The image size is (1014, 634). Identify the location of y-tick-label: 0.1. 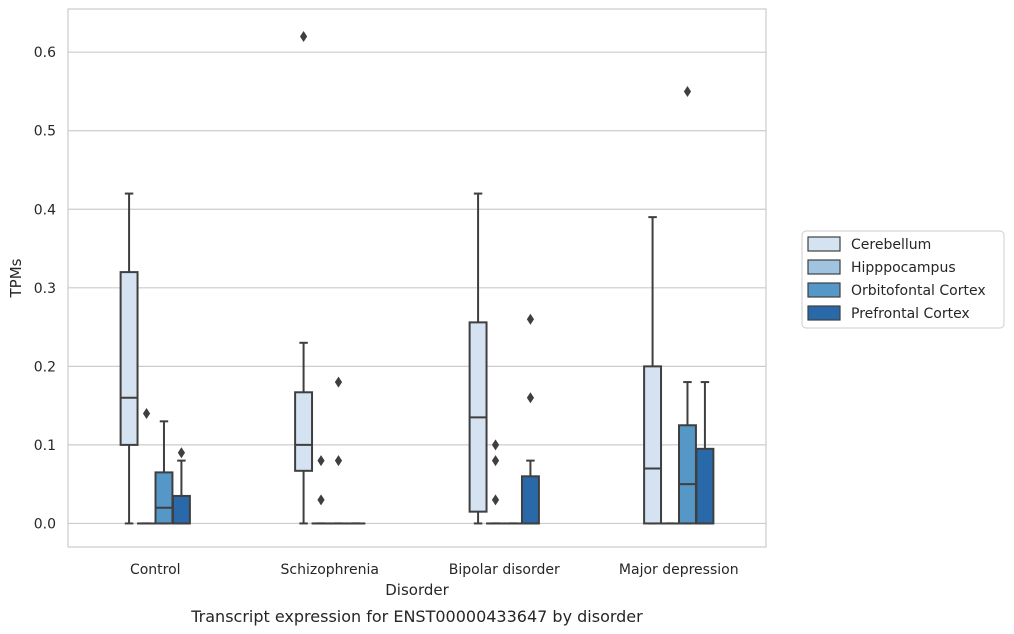
(45, 446).